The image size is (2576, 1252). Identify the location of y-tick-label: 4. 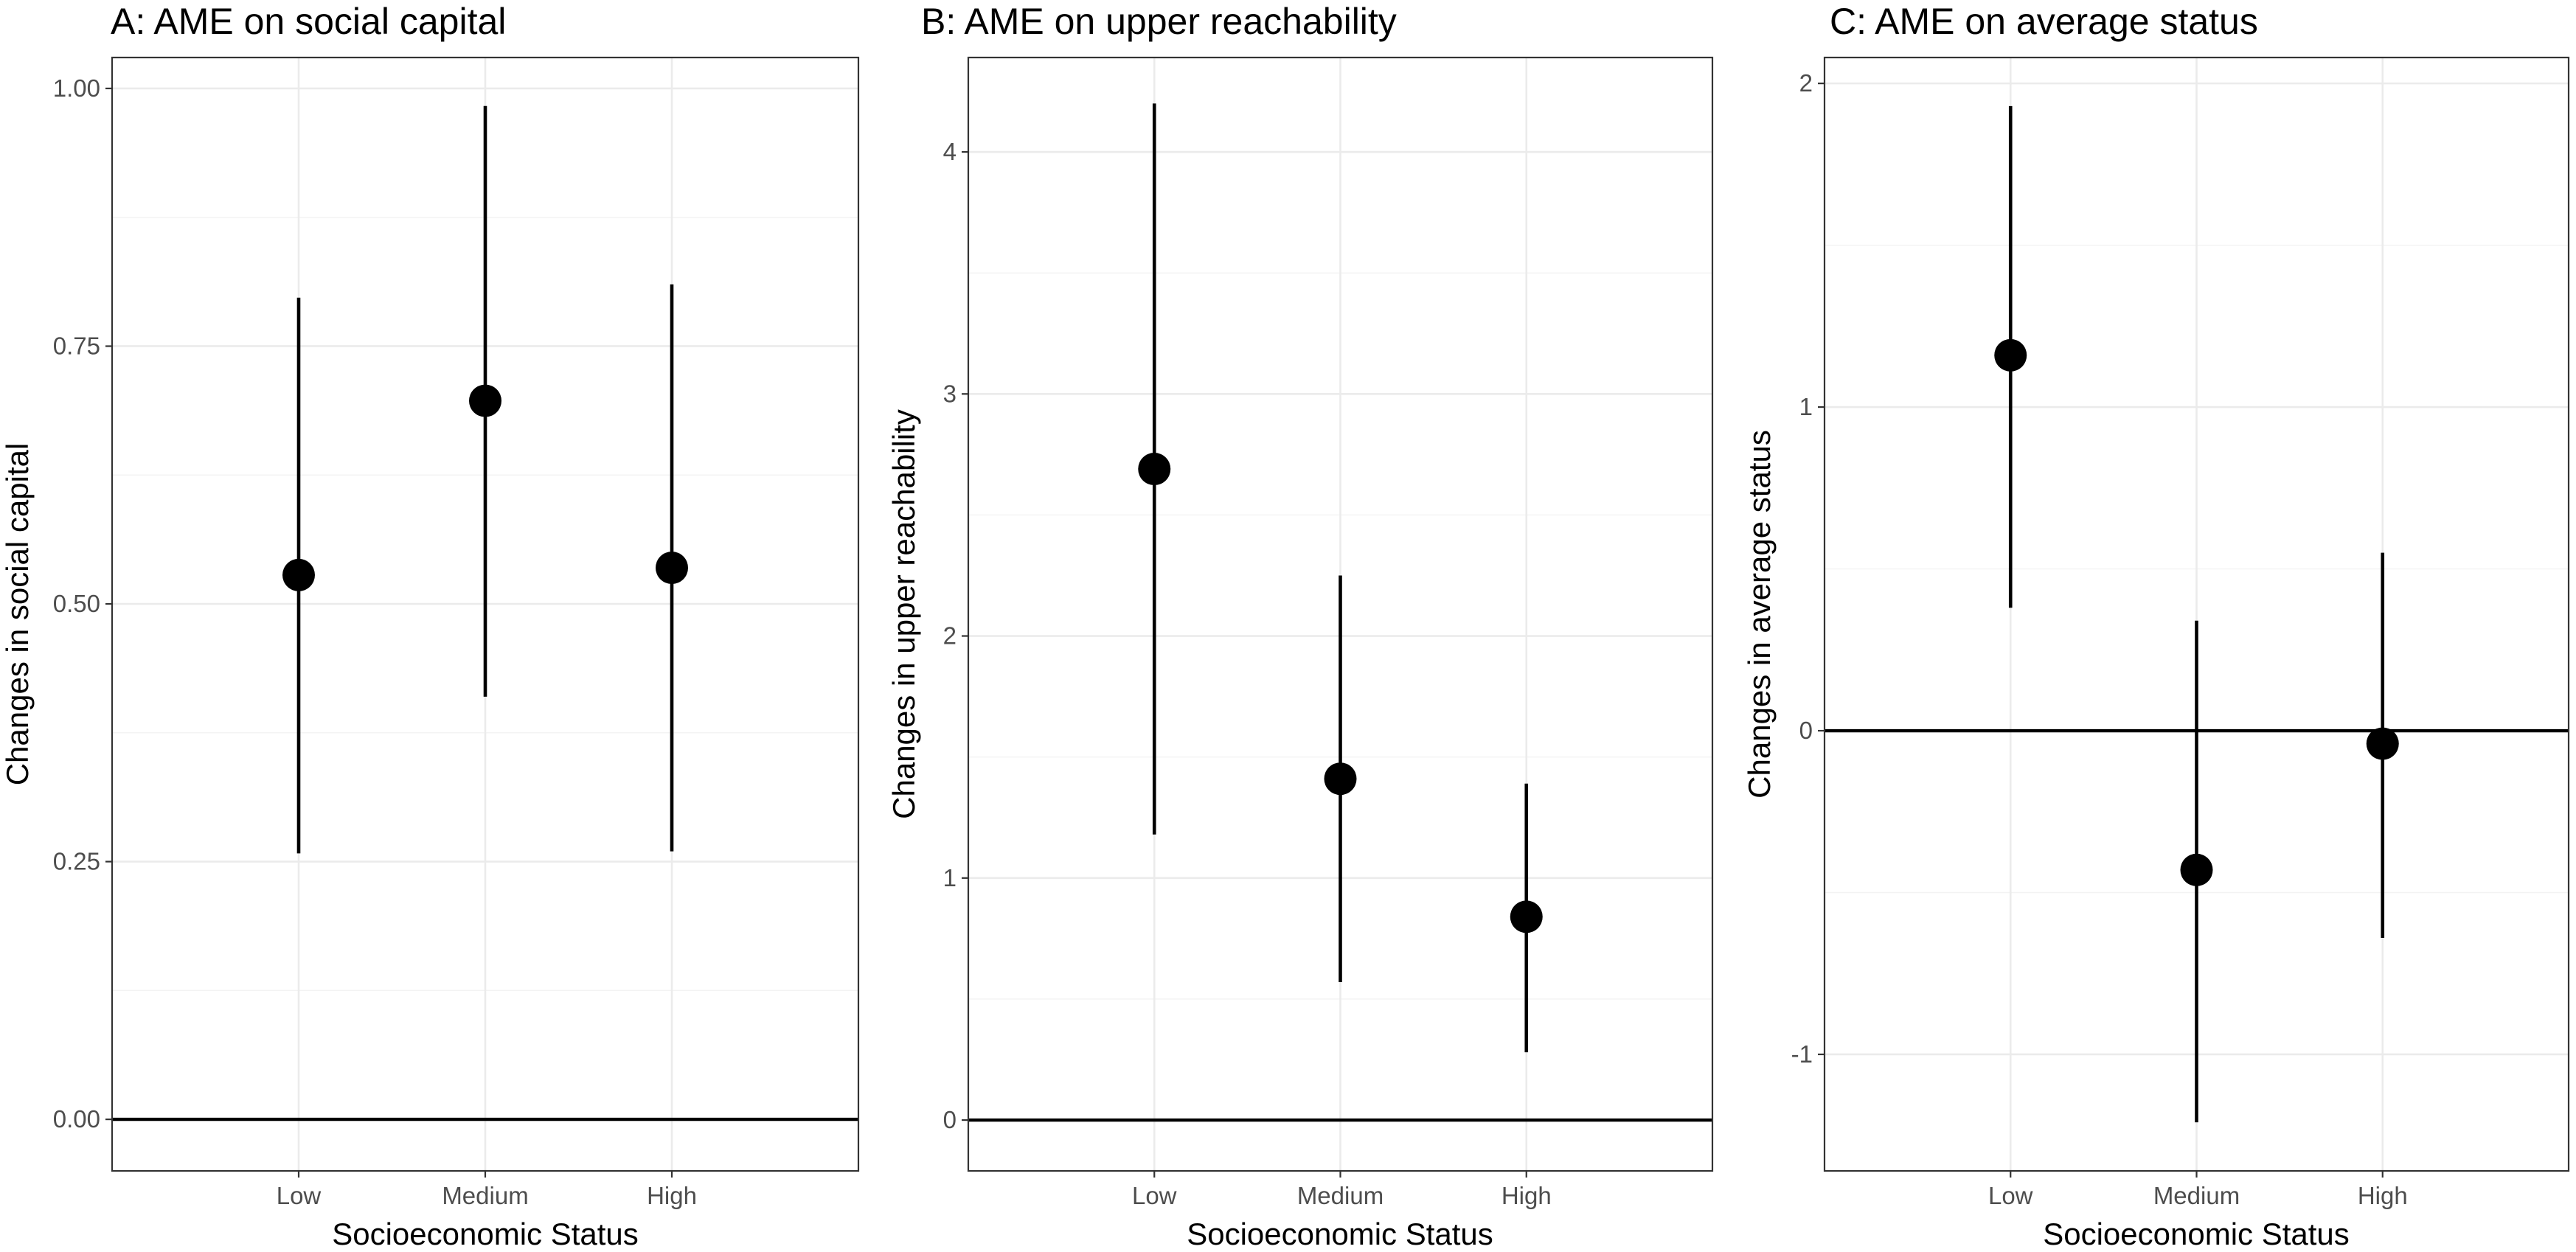
(950, 151).